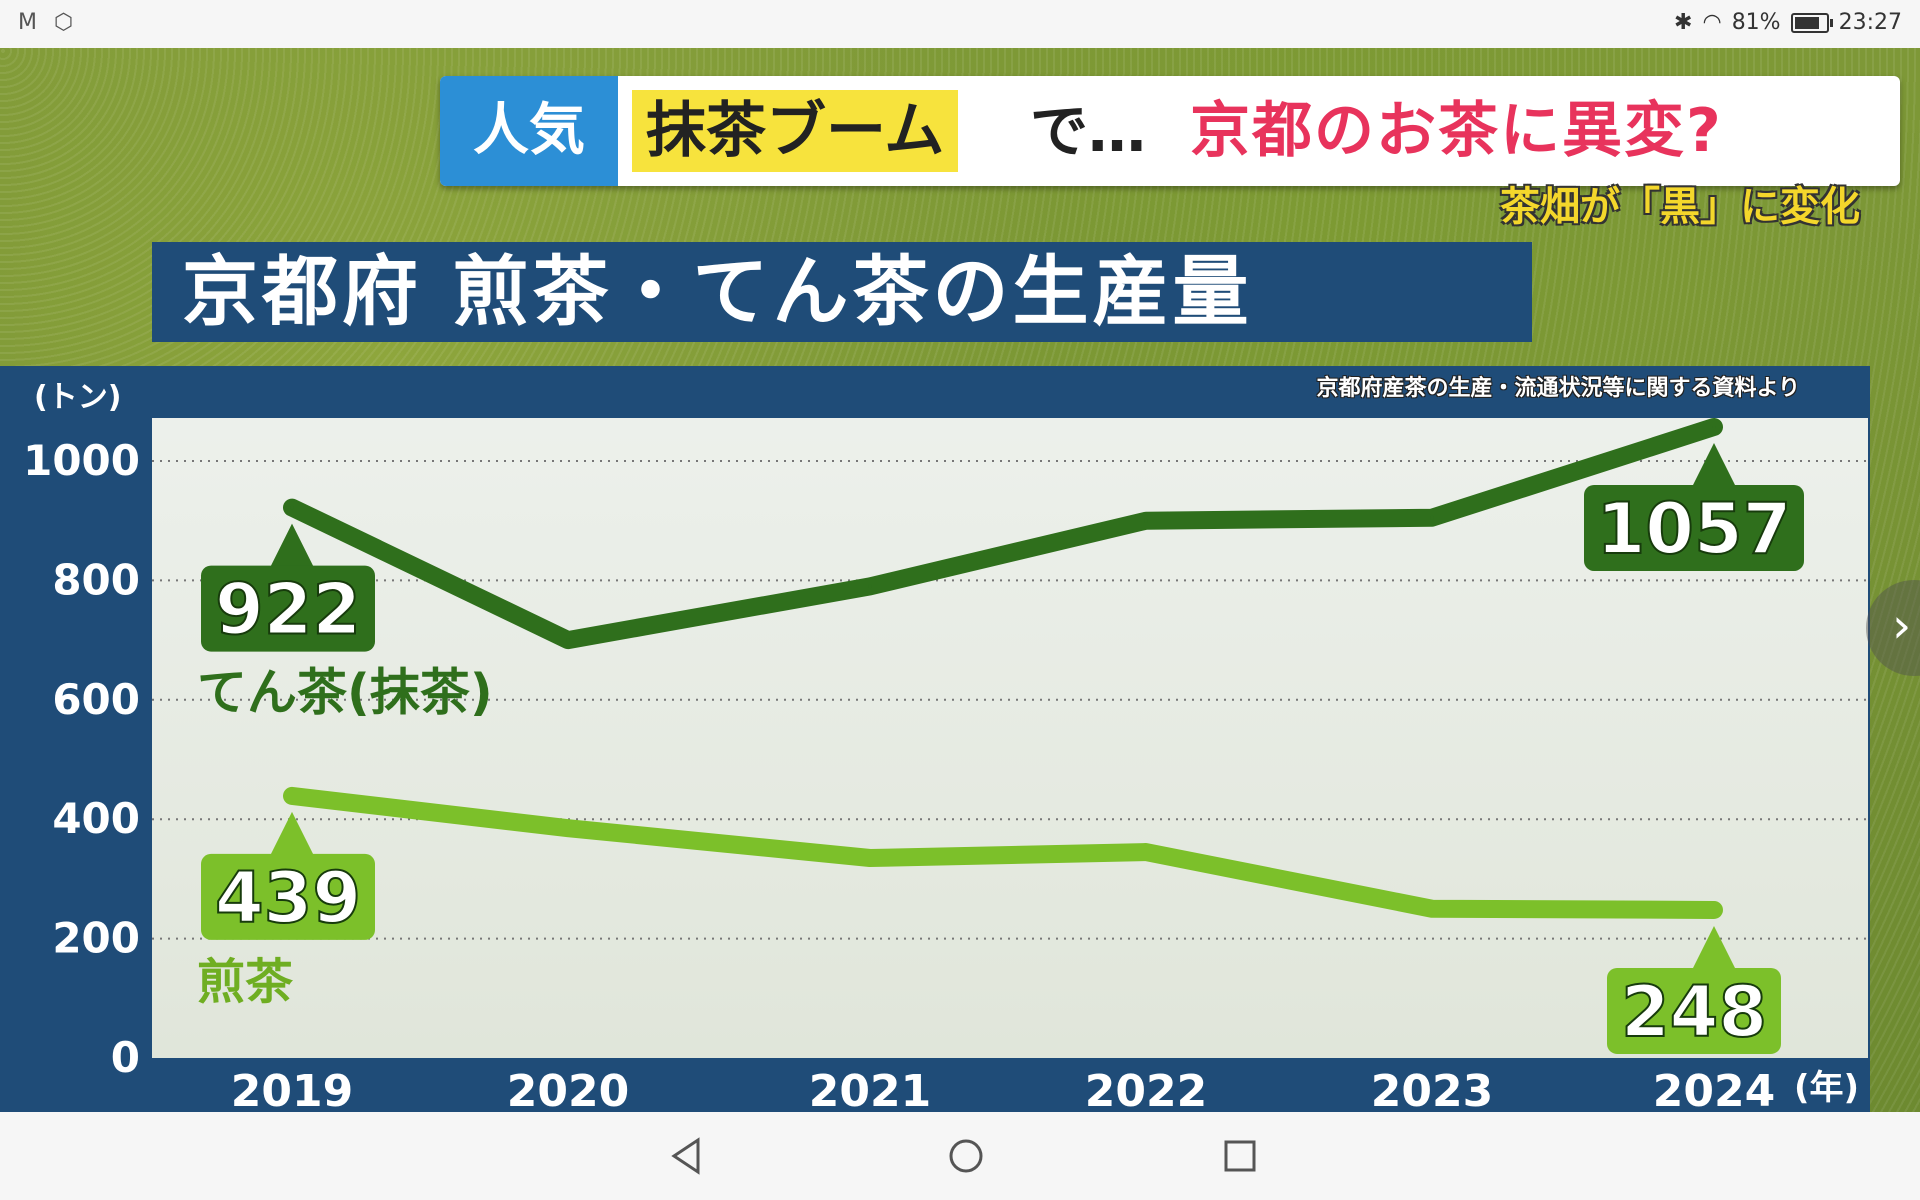 This screenshot has width=1920, height=1200. What do you see at coordinates (529, 131) in the screenshot?
I see `headline-tag: 人気` at bounding box center [529, 131].